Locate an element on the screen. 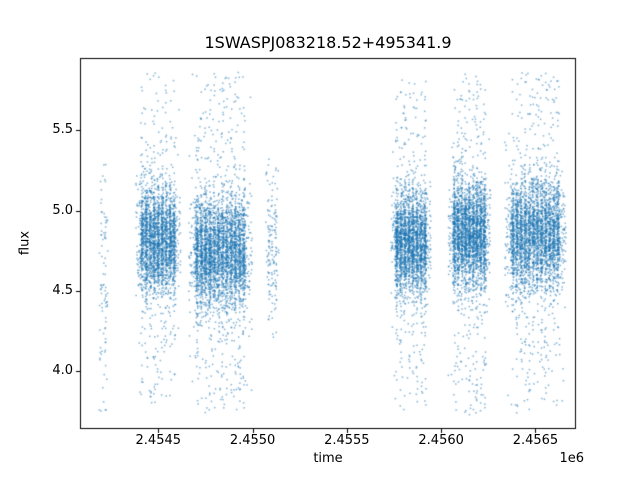 Image resolution: width=640 pixels, height=480 pixels. x-tick-label: 2.4560 is located at coordinates (441, 440).